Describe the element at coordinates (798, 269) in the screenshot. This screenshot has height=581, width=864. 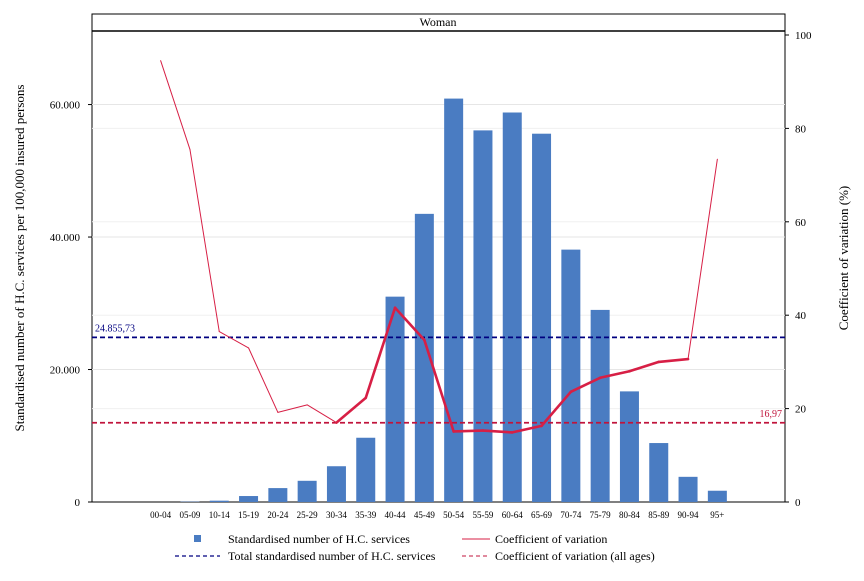
I see `right-axis: 0 20 40 60 80 100` at that location.